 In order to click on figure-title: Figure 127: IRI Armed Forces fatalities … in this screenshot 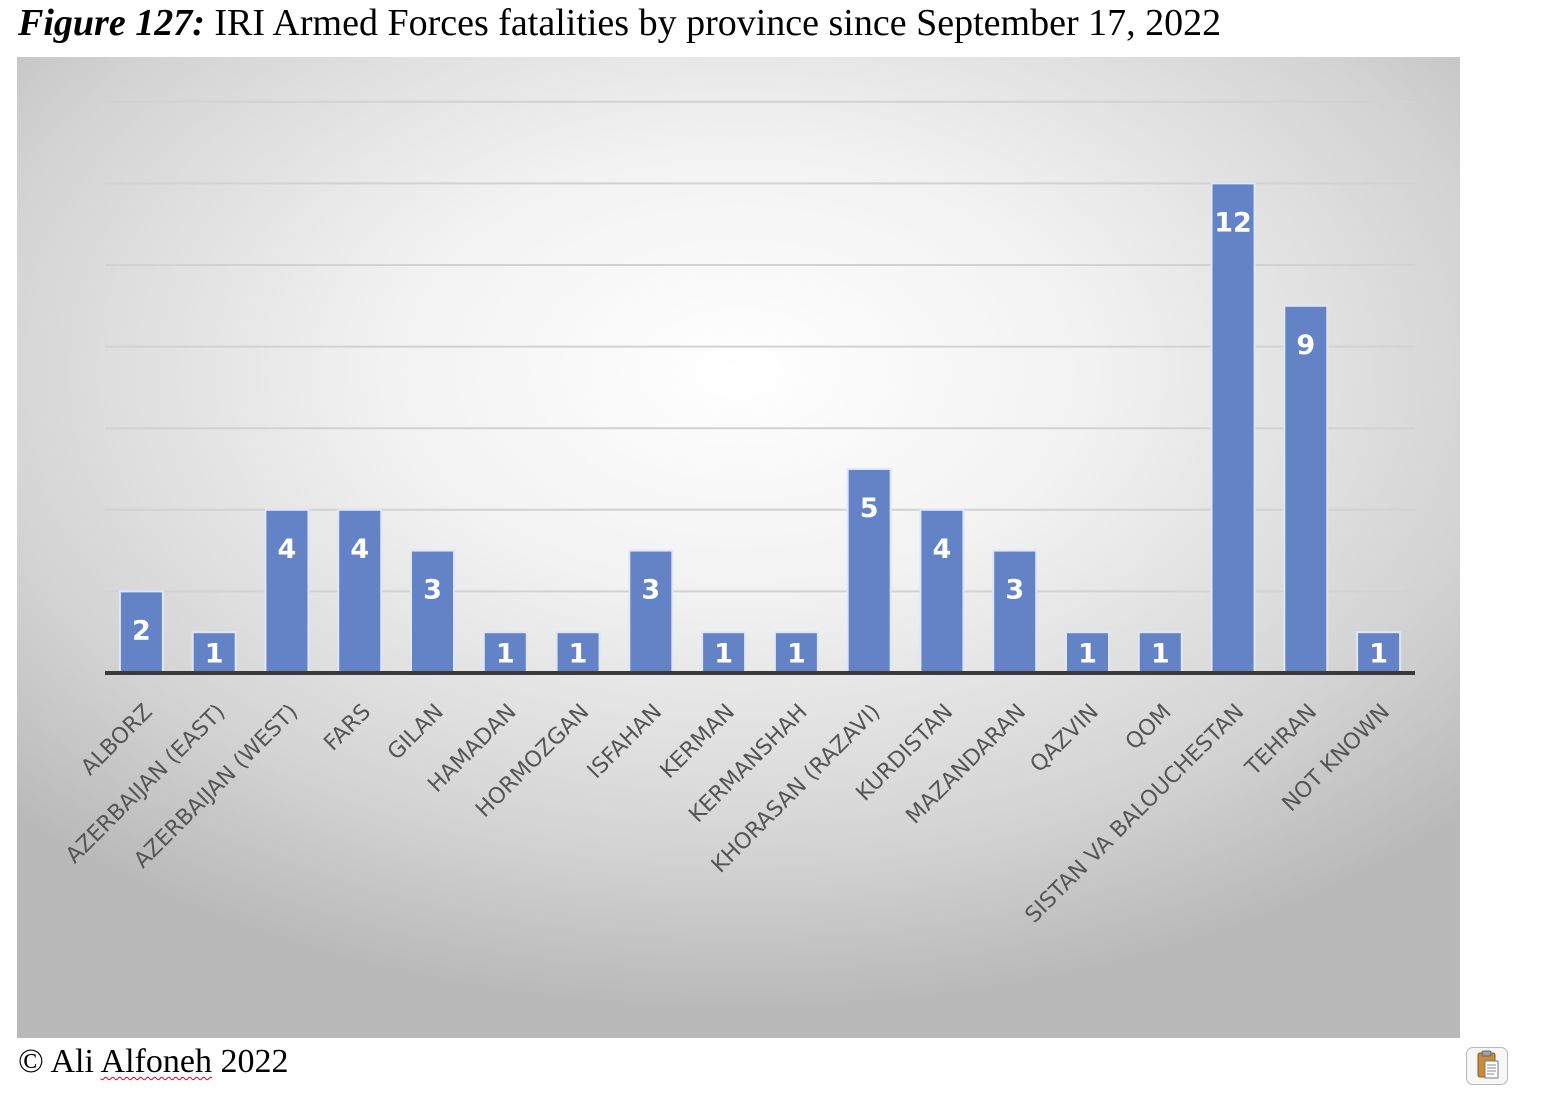, I will do `click(788, 24)`.